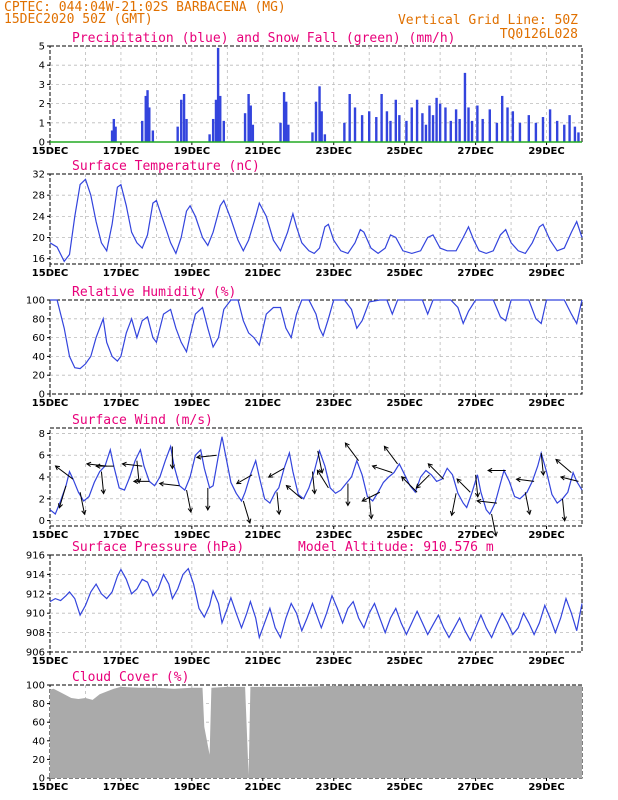 Image resolution: width=618 pixels, height=800 pixels. What do you see at coordinates (35, 594) in the screenshot?
I see `y-tick-label: 912` at bounding box center [35, 594].